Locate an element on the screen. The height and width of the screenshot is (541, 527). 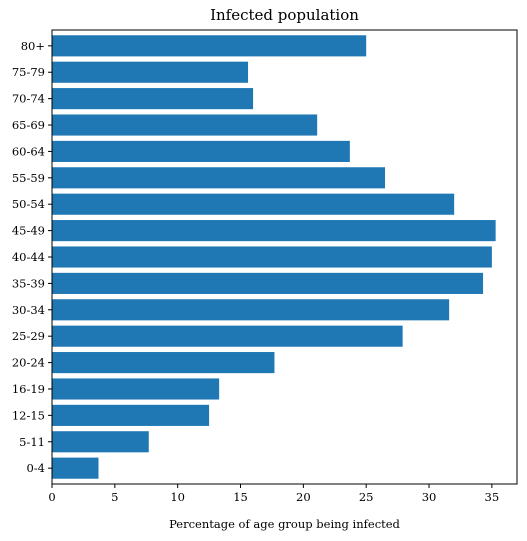
y-tick-label: 16-19 is located at coordinates (28, 389).